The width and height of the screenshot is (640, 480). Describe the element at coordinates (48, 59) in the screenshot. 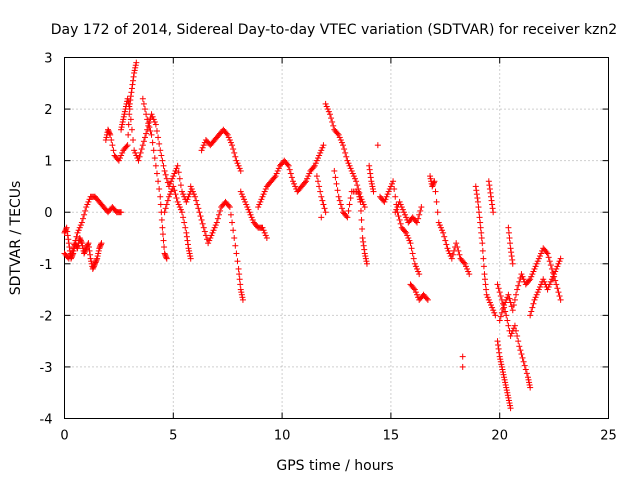

I see `y-tick-label: 3` at that location.